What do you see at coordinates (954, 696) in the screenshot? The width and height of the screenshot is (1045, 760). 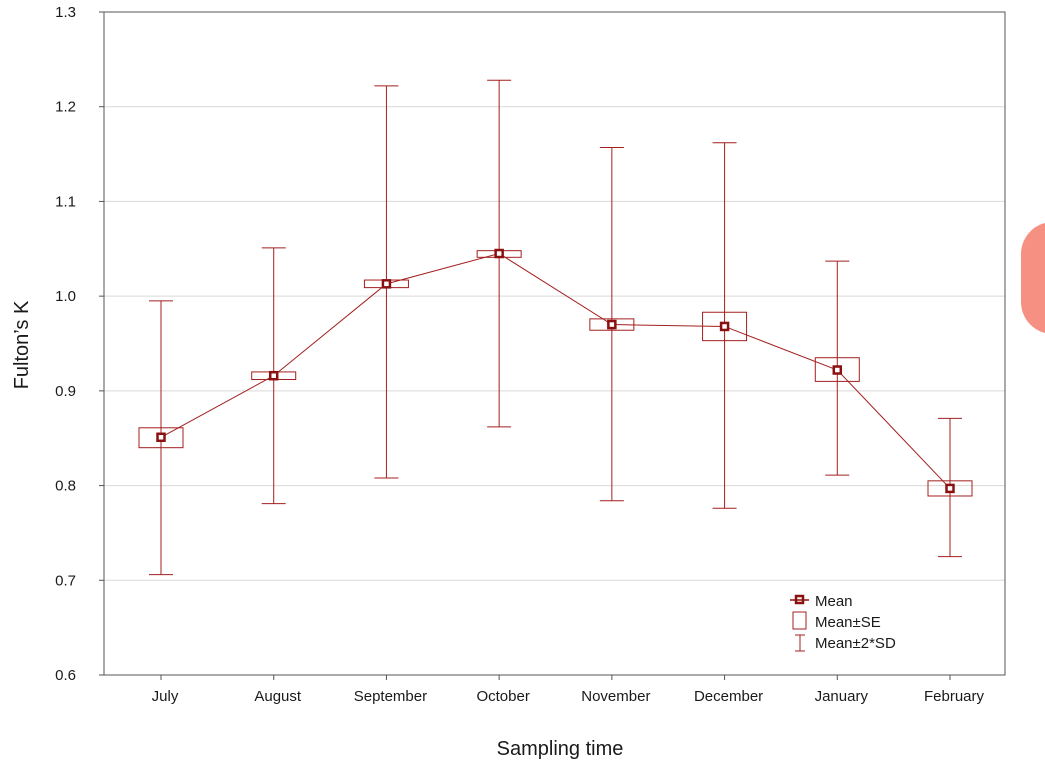 I see `x-tick-label: February` at bounding box center [954, 696].